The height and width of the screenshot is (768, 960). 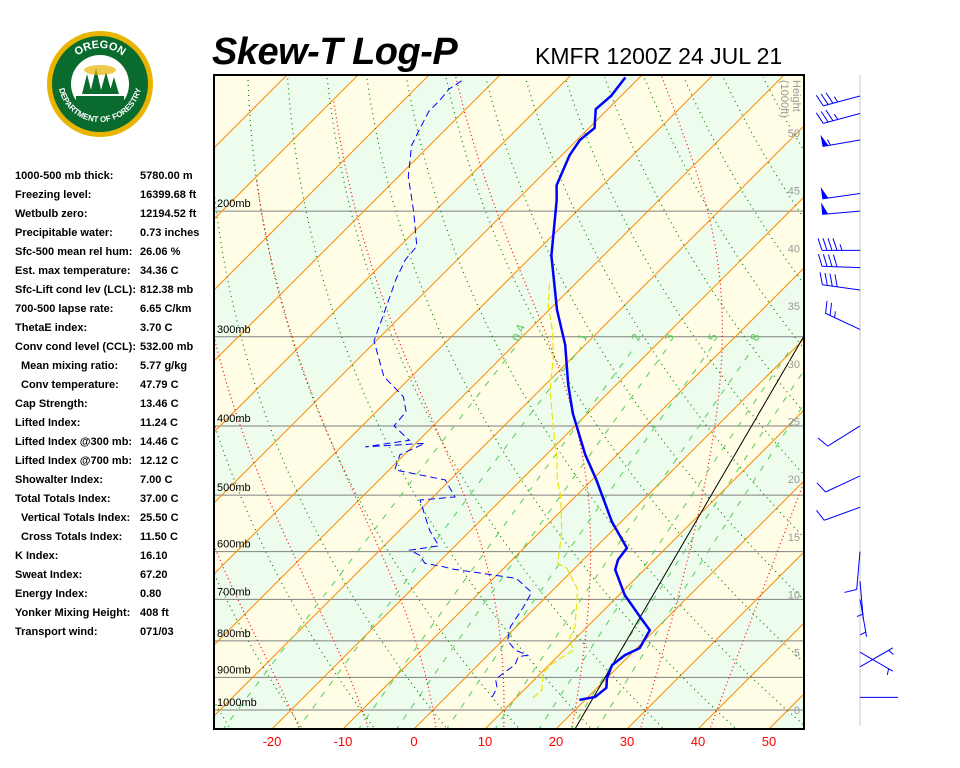 What do you see at coordinates (159, 423) in the screenshot?
I see `stat-value: 11.24 C` at bounding box center [159, 423].